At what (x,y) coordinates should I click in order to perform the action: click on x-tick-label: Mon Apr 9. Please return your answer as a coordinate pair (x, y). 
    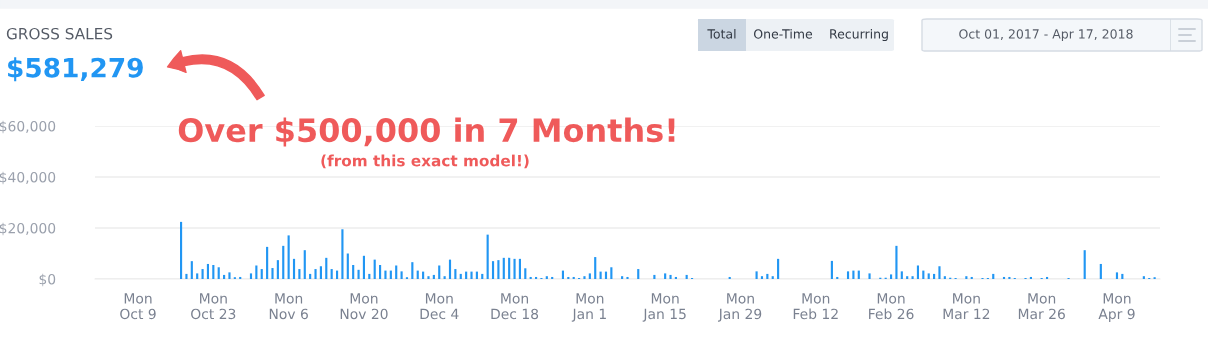
    Looking at the image, I should click on (1116, 307).